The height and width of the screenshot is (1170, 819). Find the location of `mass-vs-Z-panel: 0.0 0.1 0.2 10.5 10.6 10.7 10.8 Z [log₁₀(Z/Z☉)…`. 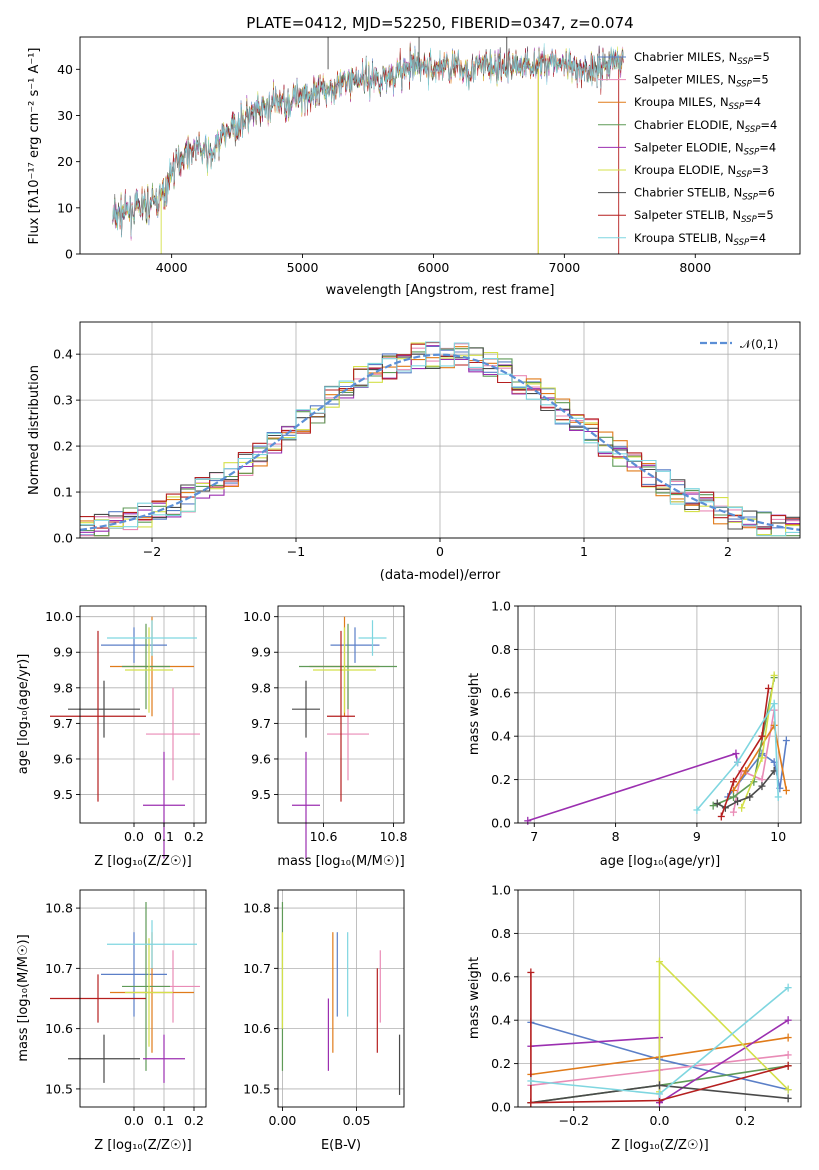

mass-vs-Z-panel: 0.0 0.1 0.2 10.5 10.6 10.7 10.8 Z [log₁₀(Z/Z☉)… is located at coordinates (111, 1021).